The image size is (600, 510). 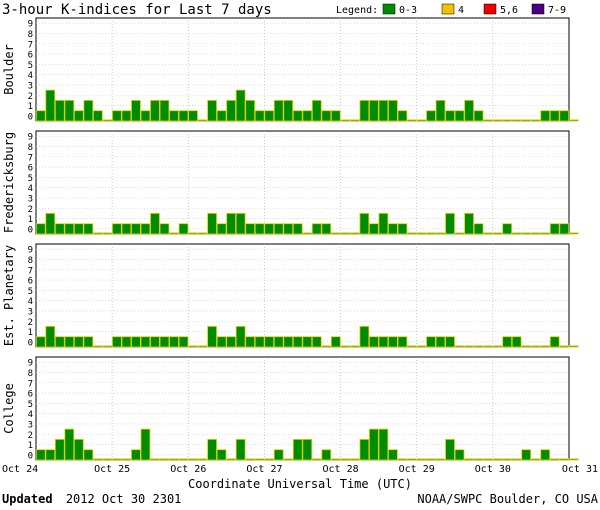 I want to click on legend-entry-label: 7-9, so click(x=557, y=10).